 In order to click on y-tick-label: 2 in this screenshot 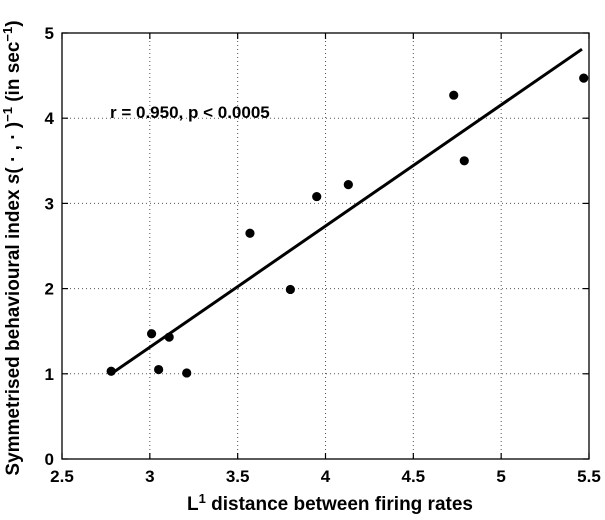, I will do `click(49, 289)`.